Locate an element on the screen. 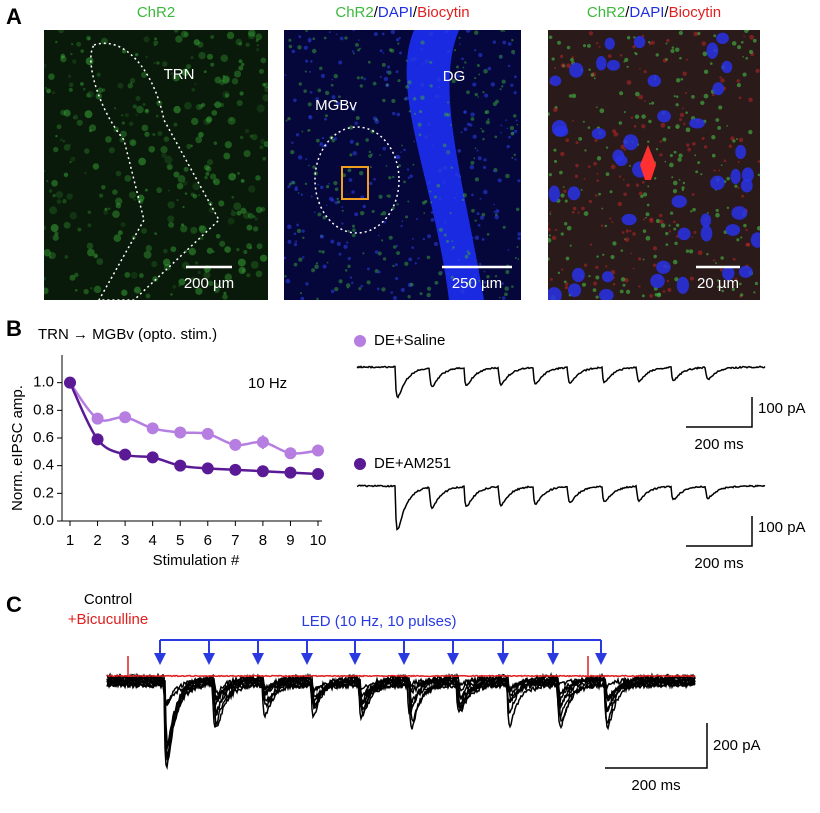 The image size is (820, 813). ephys-trace is located at coordinates (401, 694).